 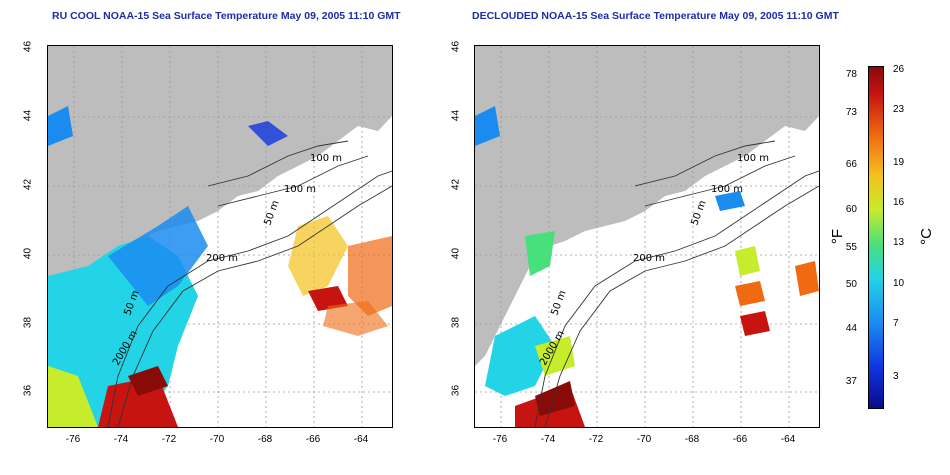 I want to click on fahrenheit-tick: 66, so click(x=851, y=164).